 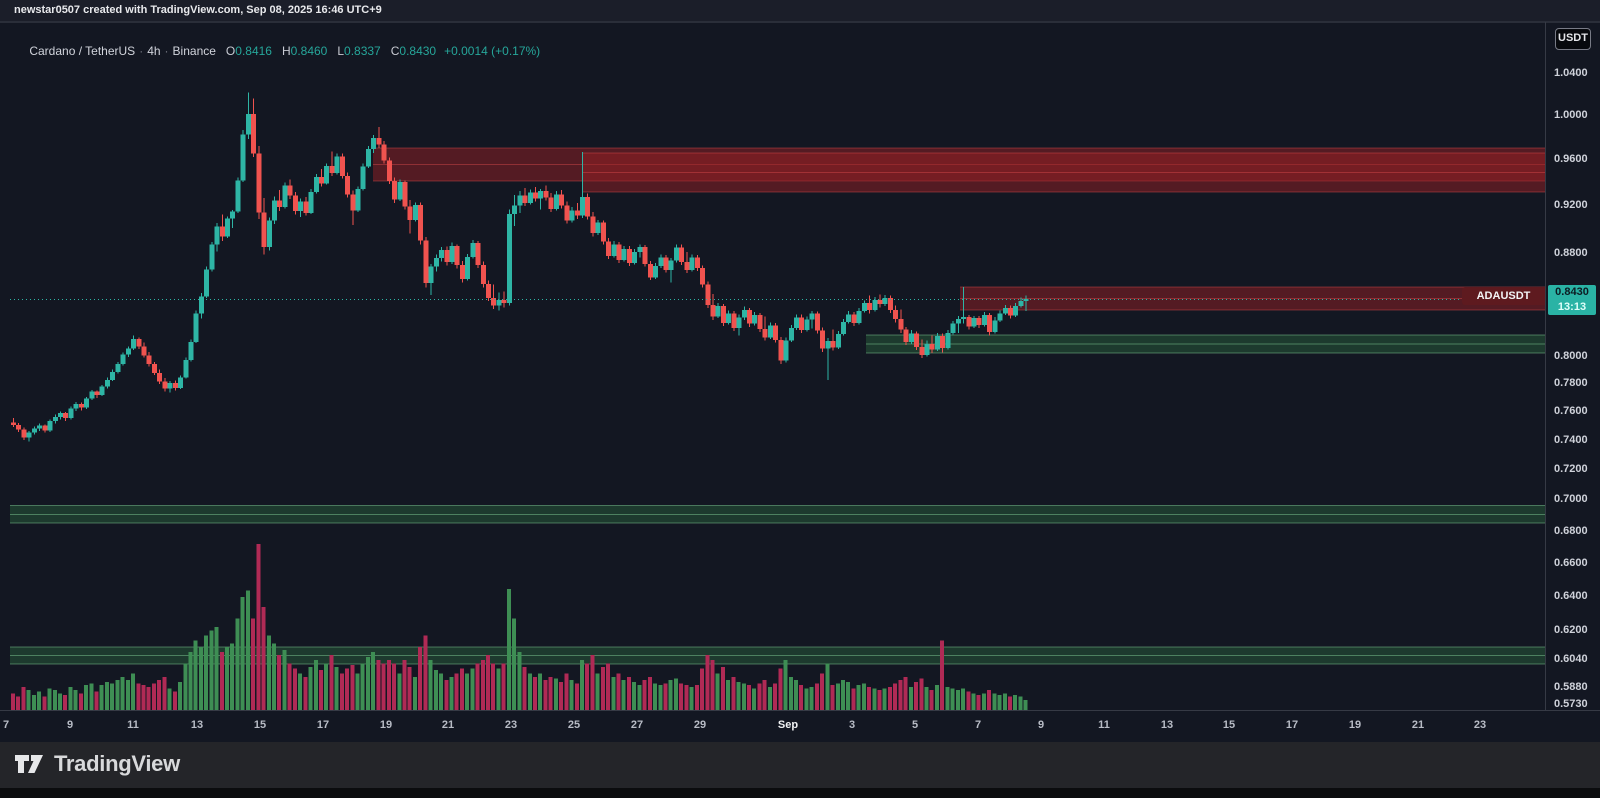 What do you see at coordinates (260, 725) in the screenshot?
I see `time-axis-label: 15` at bounding box center [260, 725].